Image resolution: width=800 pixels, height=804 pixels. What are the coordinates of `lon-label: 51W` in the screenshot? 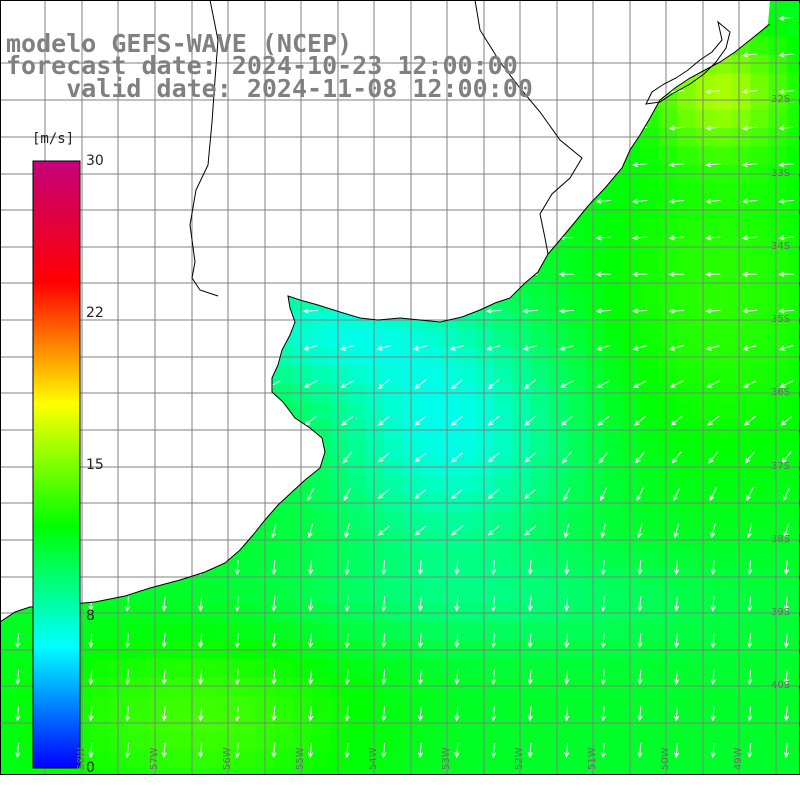 It's located at (592, 758).